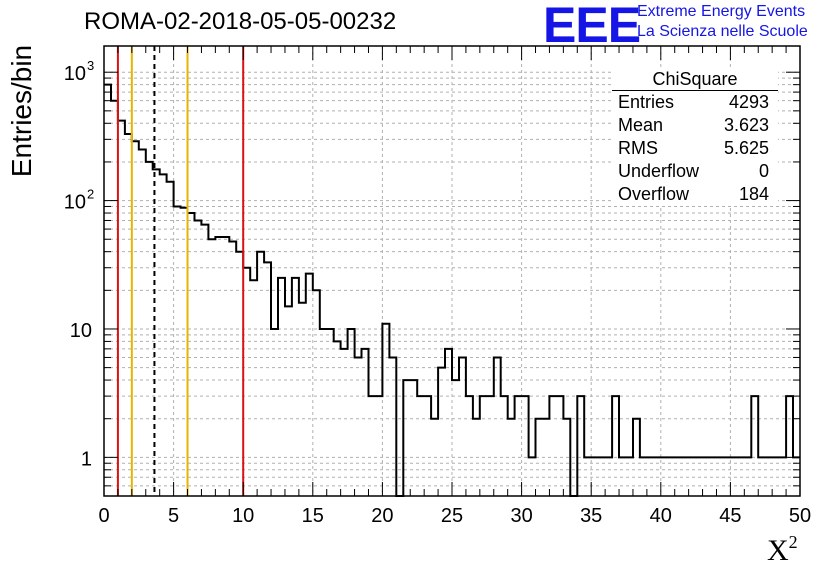  What do you see at coordinates (746, 125) in the screenshot?
I see `stats-value: 3.623` at bounding box center [746, 125].